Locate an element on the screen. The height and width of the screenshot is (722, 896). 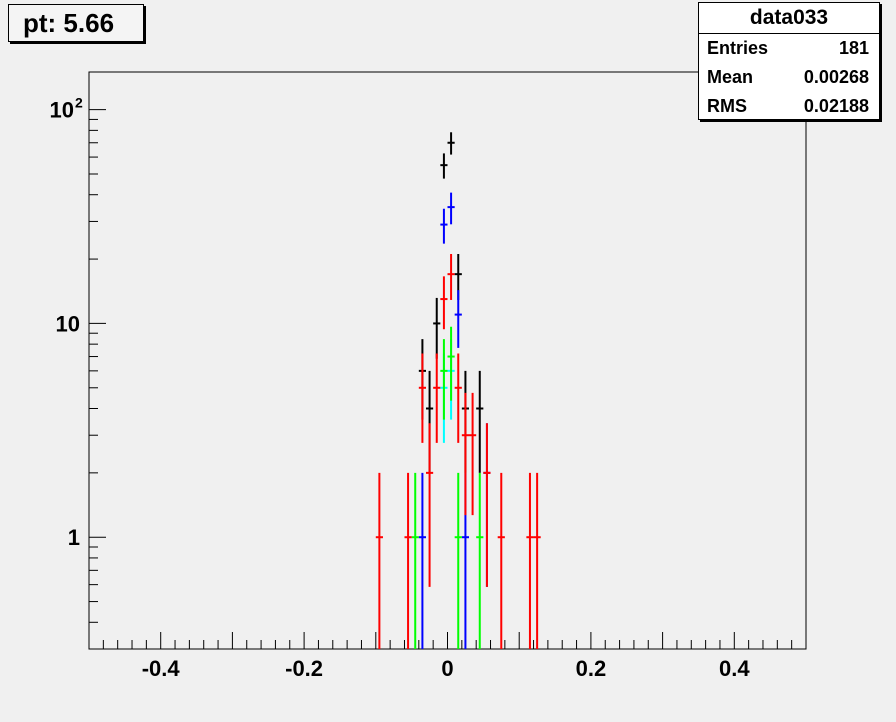
stats-label: Entries is located at coordinates (738, 48).